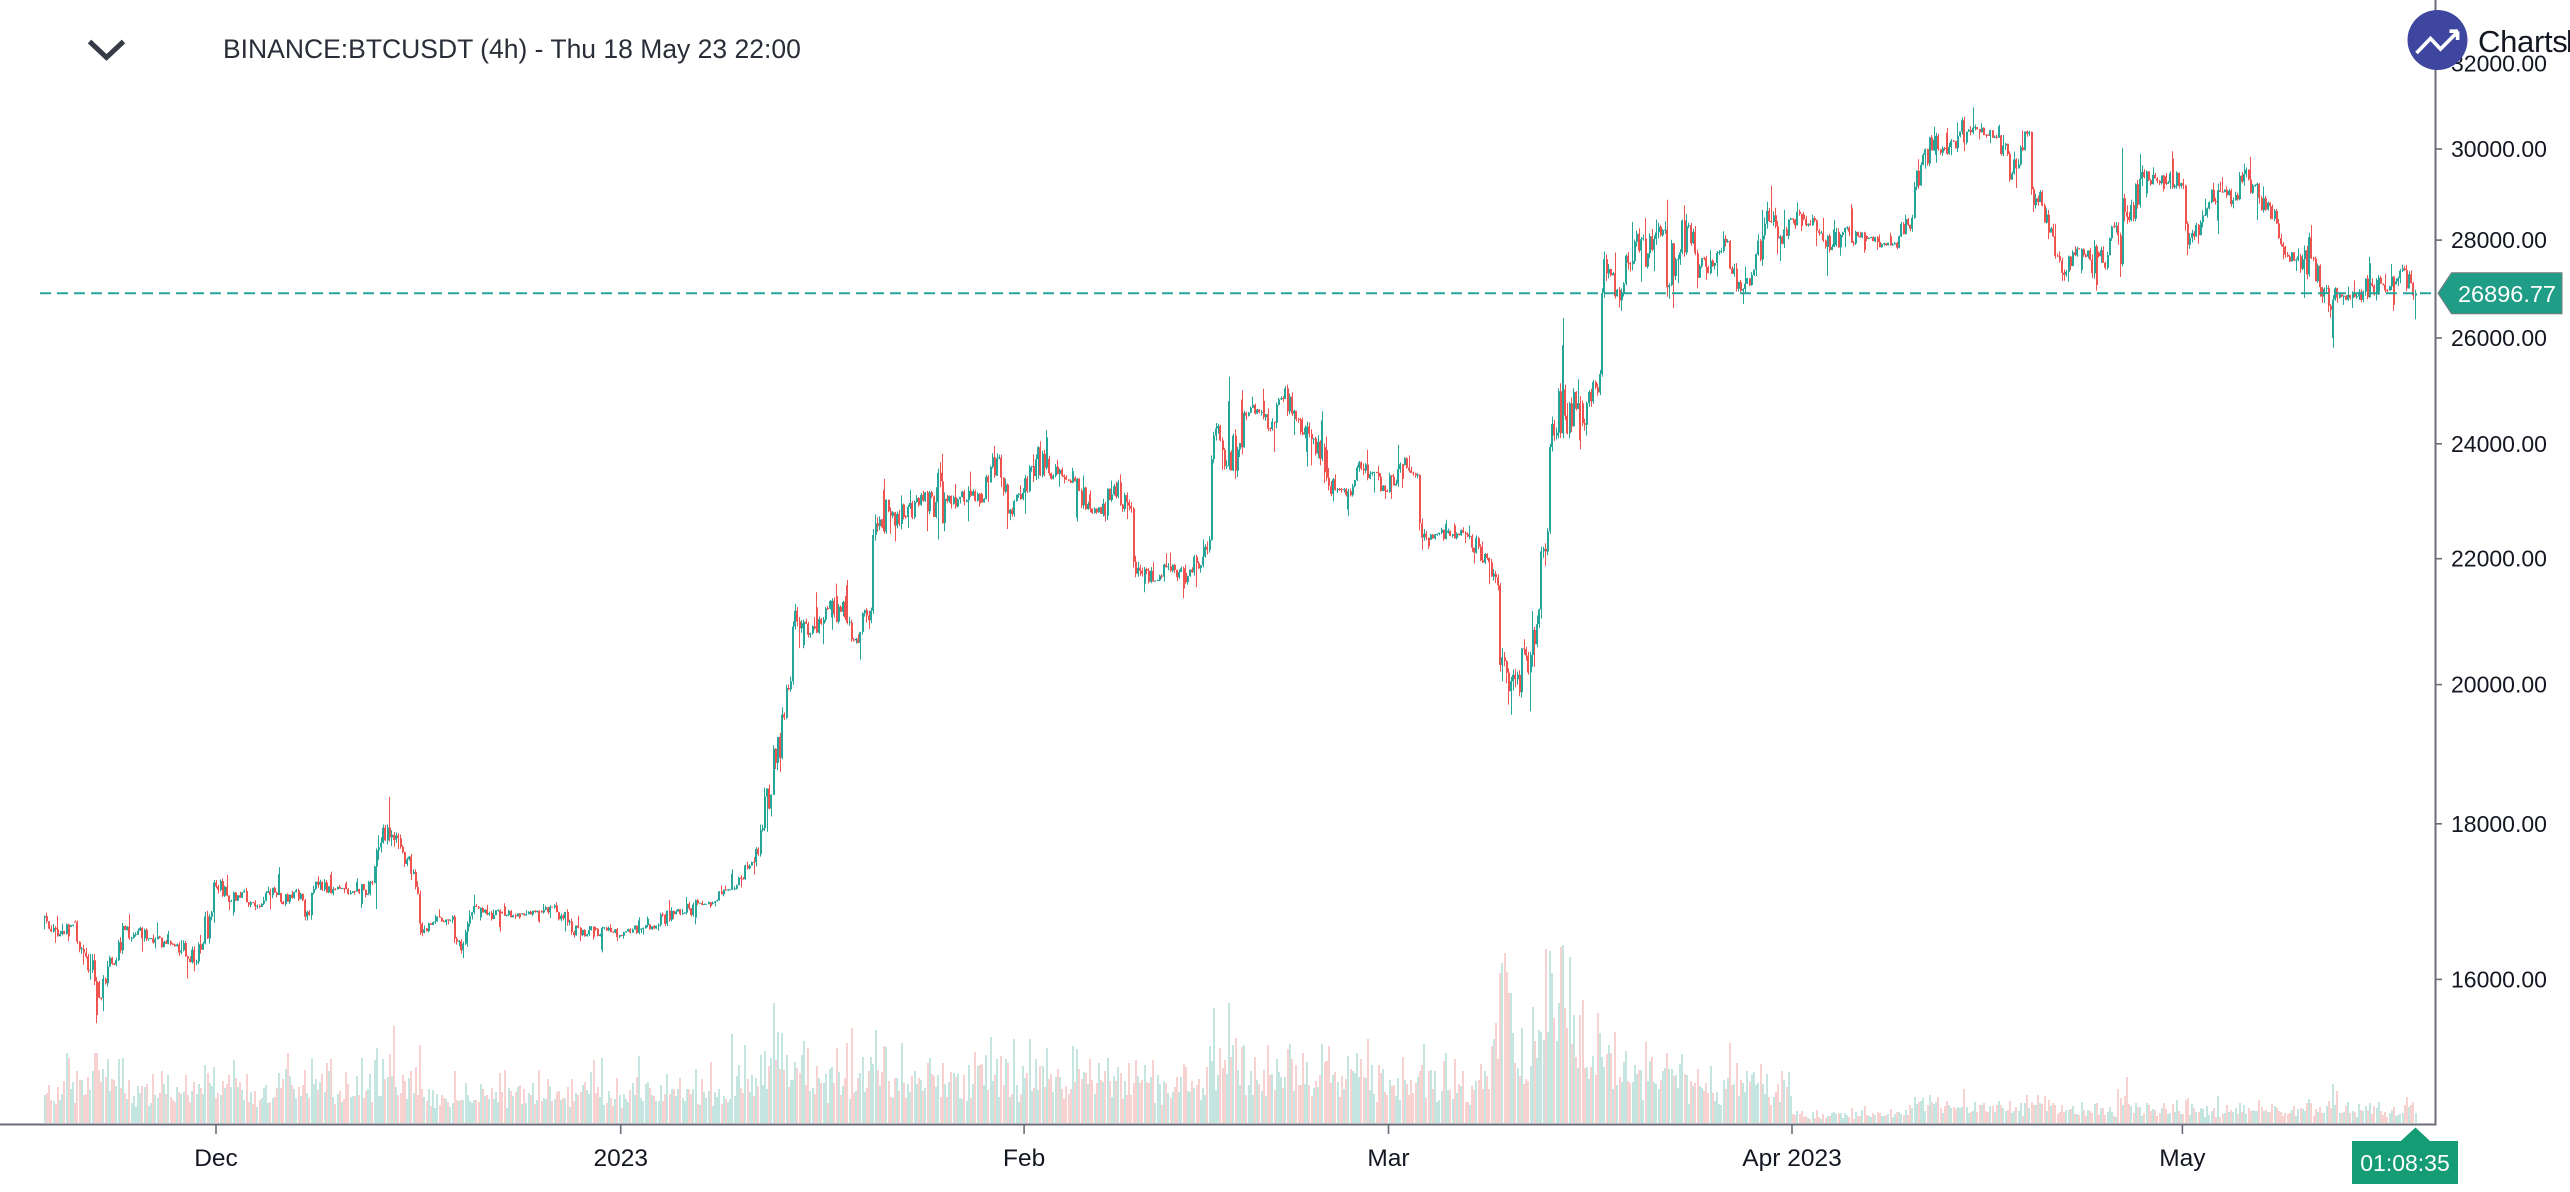 This screenshot has width=2570, height=1192. Describe the element at coordinates (2507, 294) in the screenshot. I see `svg-text: 26896.77` at that location.